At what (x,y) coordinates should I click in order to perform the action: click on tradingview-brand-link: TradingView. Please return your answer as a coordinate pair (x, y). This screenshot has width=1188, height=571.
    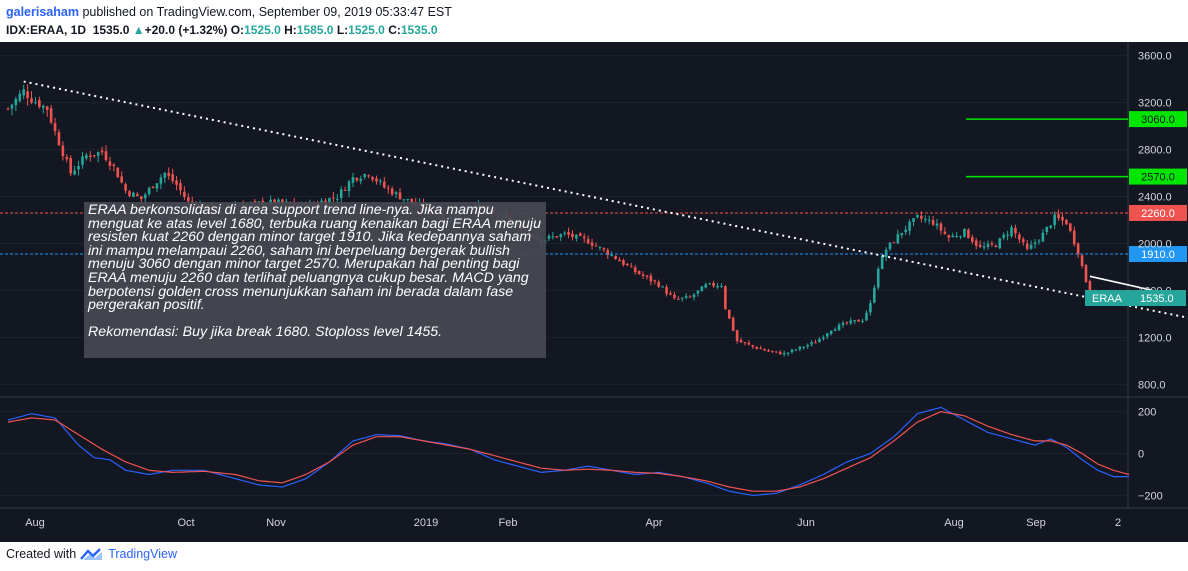
    Looking at the image, I should click on (142, 554).